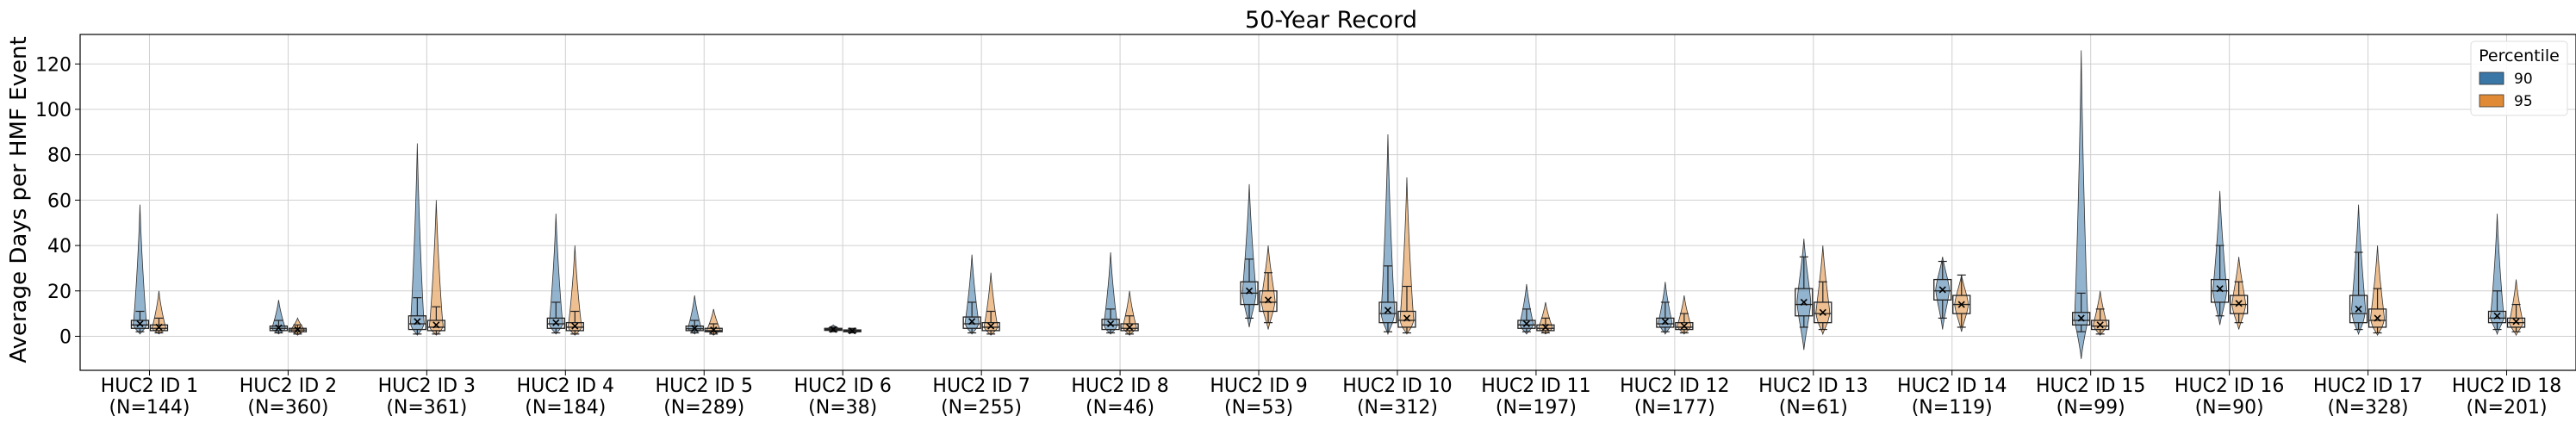 Image resolution: width=2576 pixels, height=422 pixels. What do you see at coordinates (19, 200) in the screenshot?
I see `y-axis-label: Average Days per HMF Event` at bounding box center [19, 200].